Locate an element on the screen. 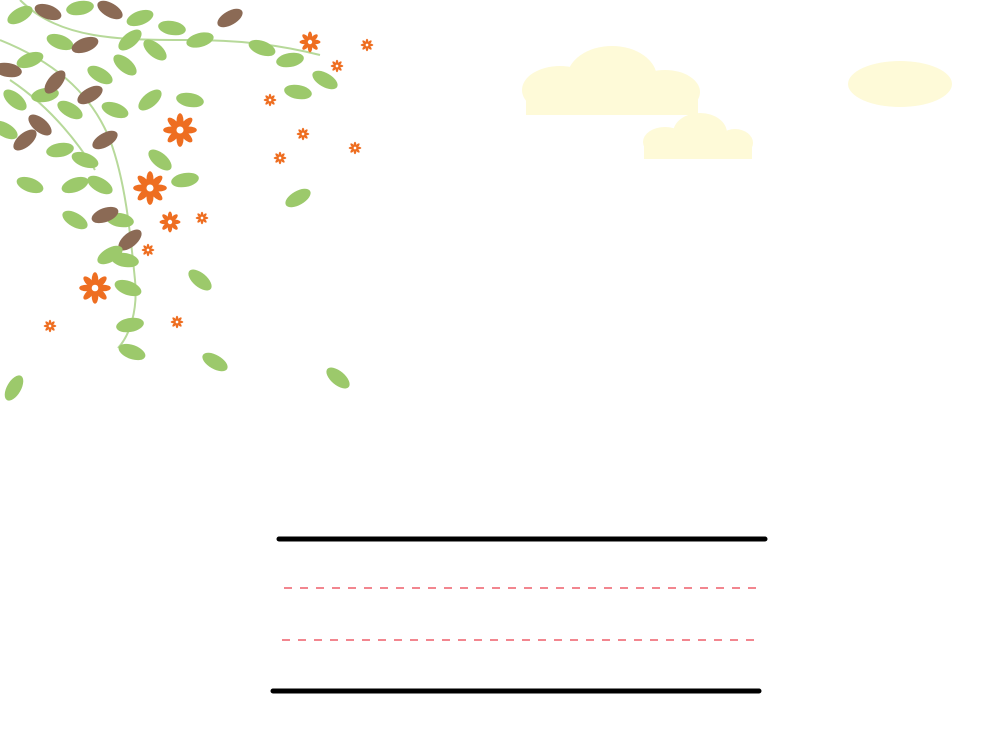 This screenshot has width=985, height=735. cloud-large is located at coordinates (611, 80).